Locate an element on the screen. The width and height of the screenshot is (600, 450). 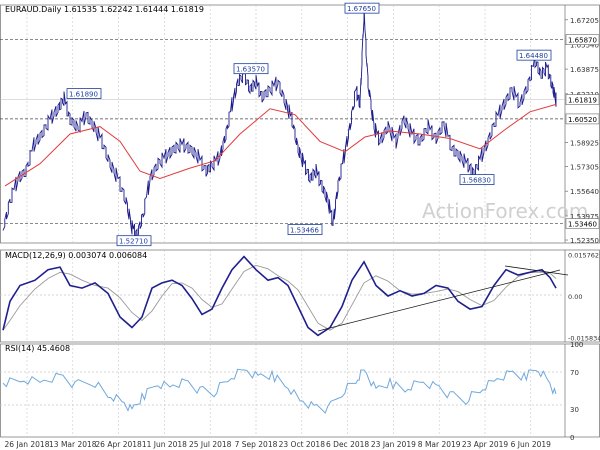
price-tick-label: 1.63875 is located at coordinates (584, 70).